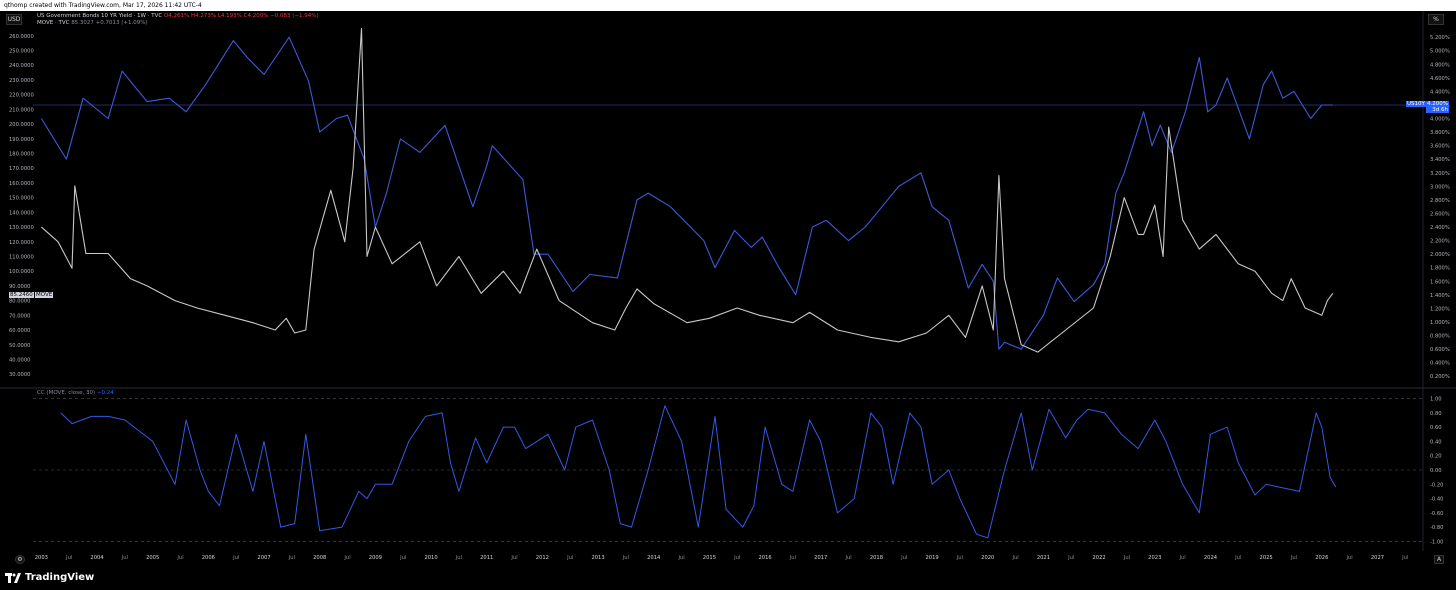 This screenshot has height=590, width=1456. Describe the element at coordinates (21, 37) in the screenshot. I see `left-axis-tick: 260.0000` at that location.